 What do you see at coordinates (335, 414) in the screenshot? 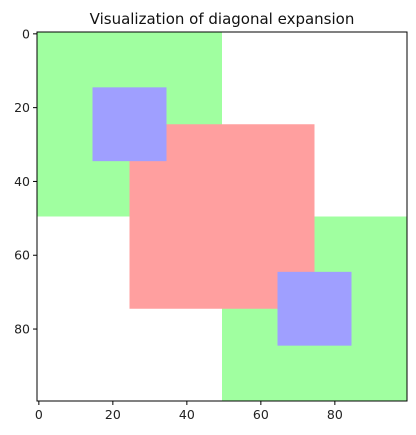
I see `x-tick-label: 80` at bounding box center [335, 414].